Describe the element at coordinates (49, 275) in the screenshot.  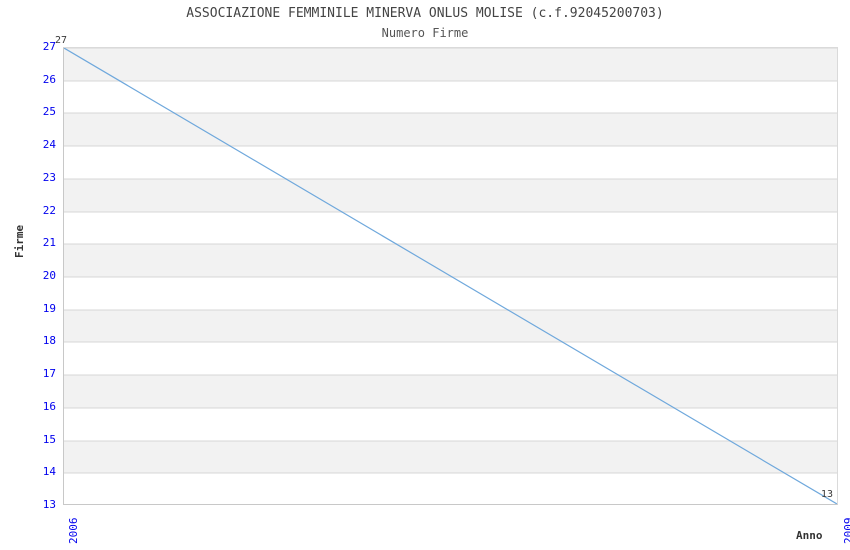
I see `y-axis-tick-label: 20` at that location.